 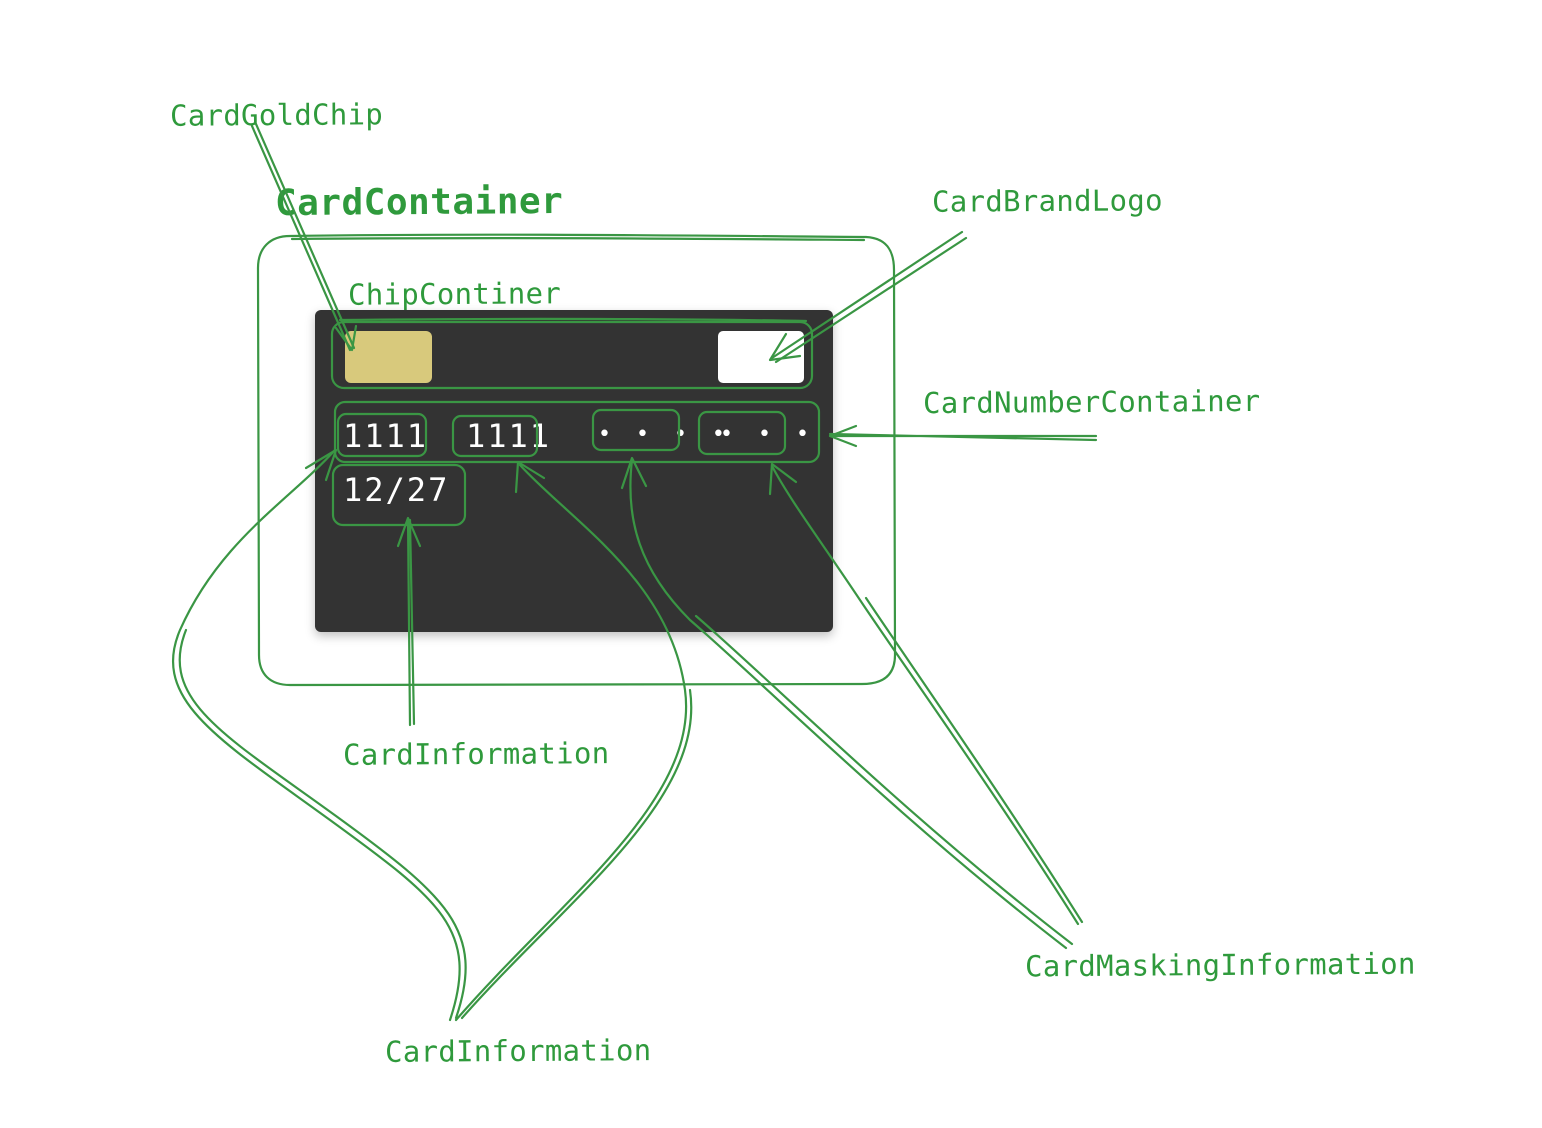 What do you see at coordinates (761, 357) in the screenshot?
I see `card-brand-logo` at bounding box center [761, 357].